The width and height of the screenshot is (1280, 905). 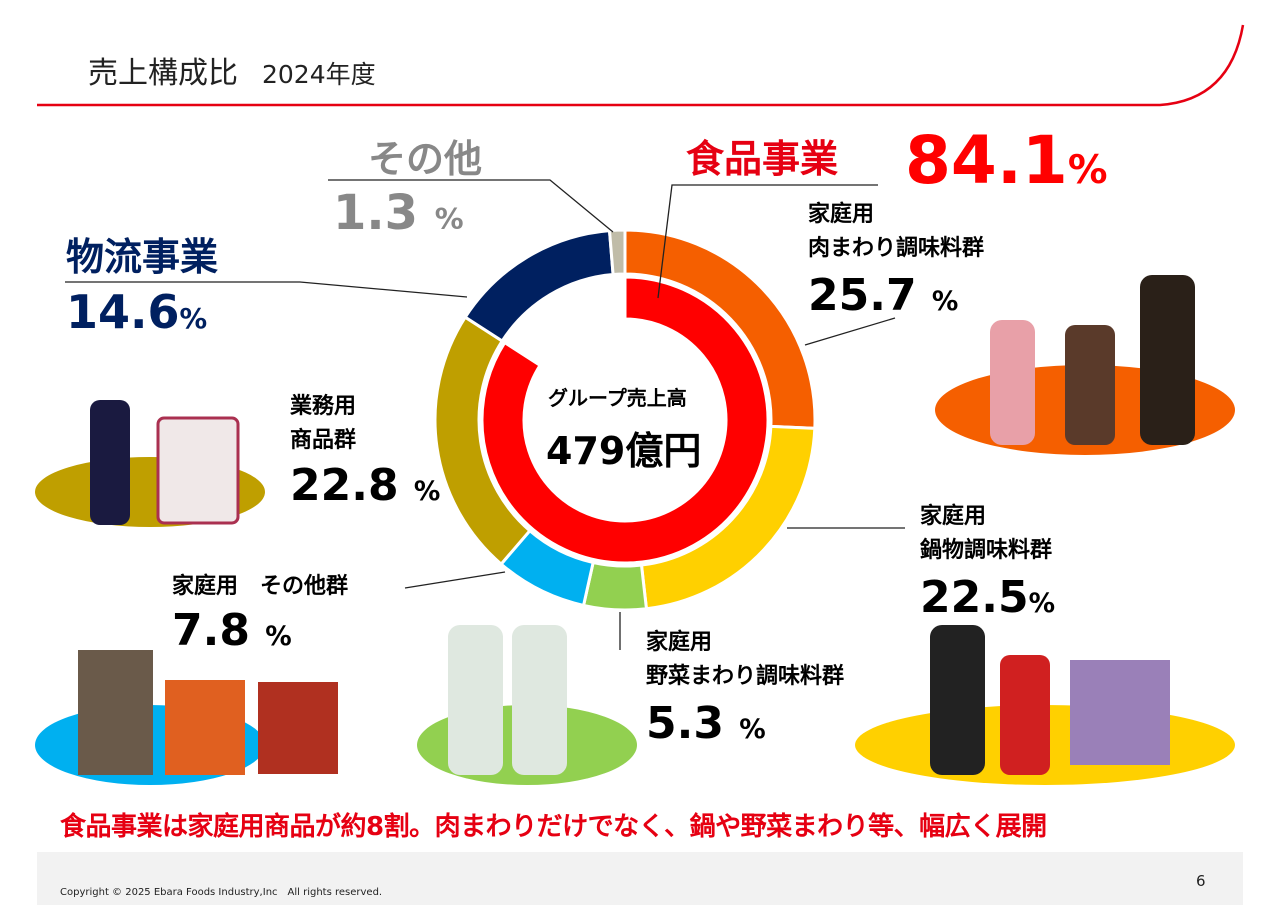 What do you see at coordinates (1006, 160) in the screenshot?
I see `food-value: 84.1%` at bounding box center [1006, 160].